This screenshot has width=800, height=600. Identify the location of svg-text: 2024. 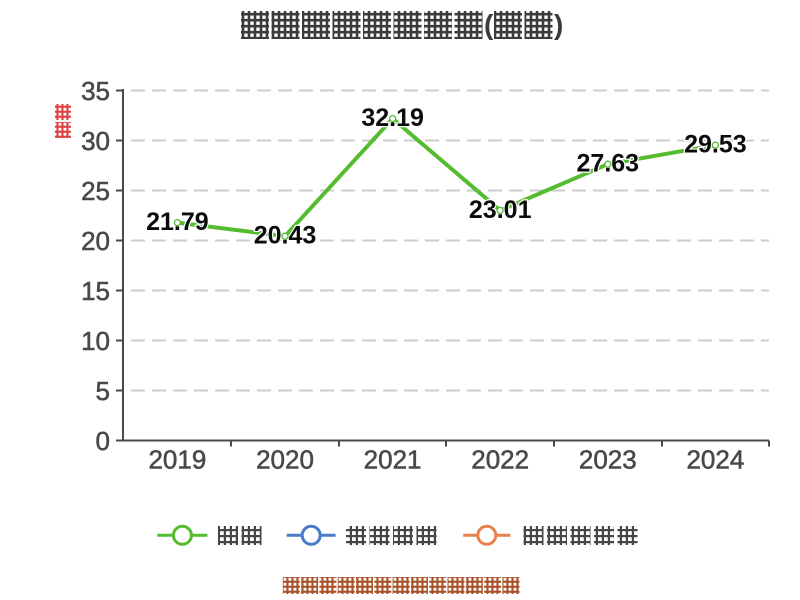
(715, 460).